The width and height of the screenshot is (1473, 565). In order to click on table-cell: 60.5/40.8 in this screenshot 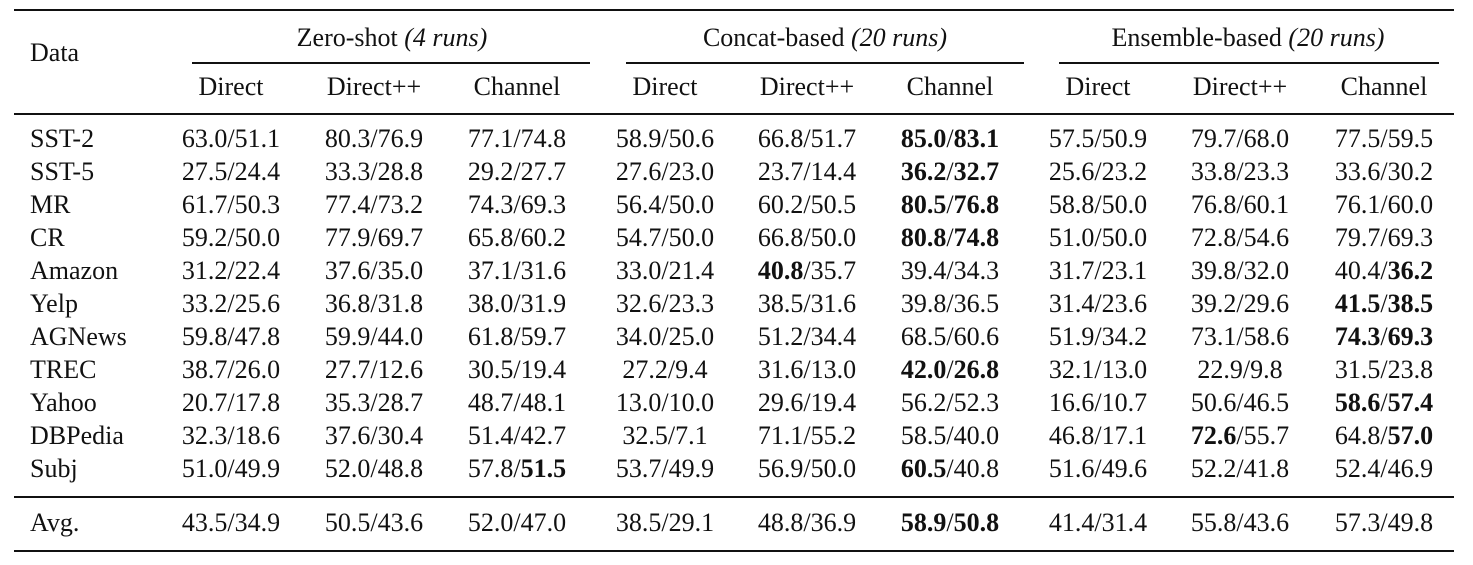, I will do `click(950, 469)`.